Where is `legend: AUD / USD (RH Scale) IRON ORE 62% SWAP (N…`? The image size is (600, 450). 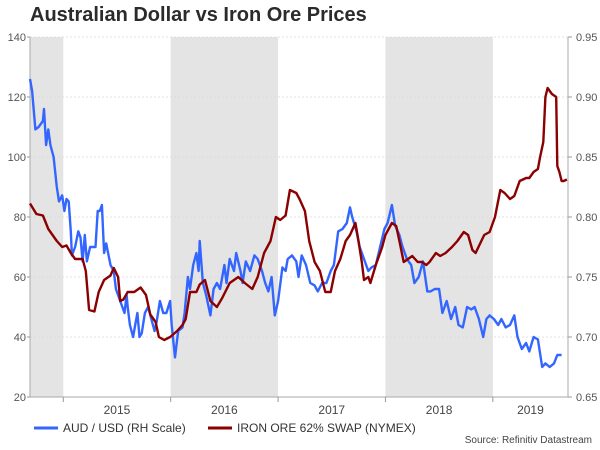 legend: AUD / USD (RH Scale) IRON ORE 62% SWAP (N… is located at coordinates (225, 428).